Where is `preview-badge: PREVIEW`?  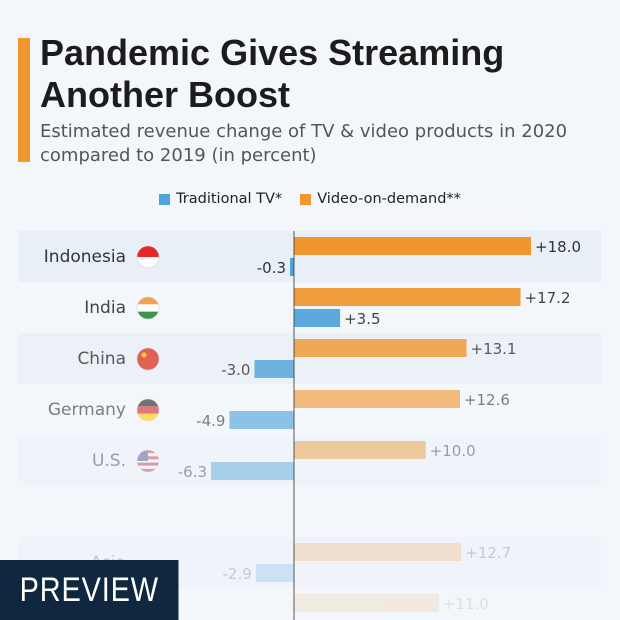
preview-badge: PREVIEW is located at coordinates (89, 590).